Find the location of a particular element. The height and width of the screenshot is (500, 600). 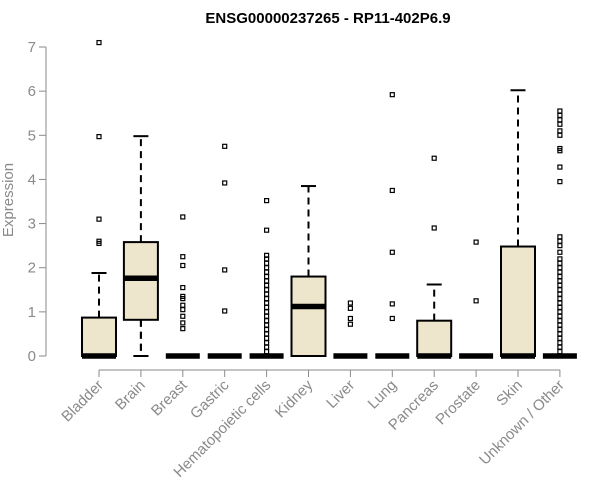

x-tick-label: Breast is located at coordinates (169, 397).